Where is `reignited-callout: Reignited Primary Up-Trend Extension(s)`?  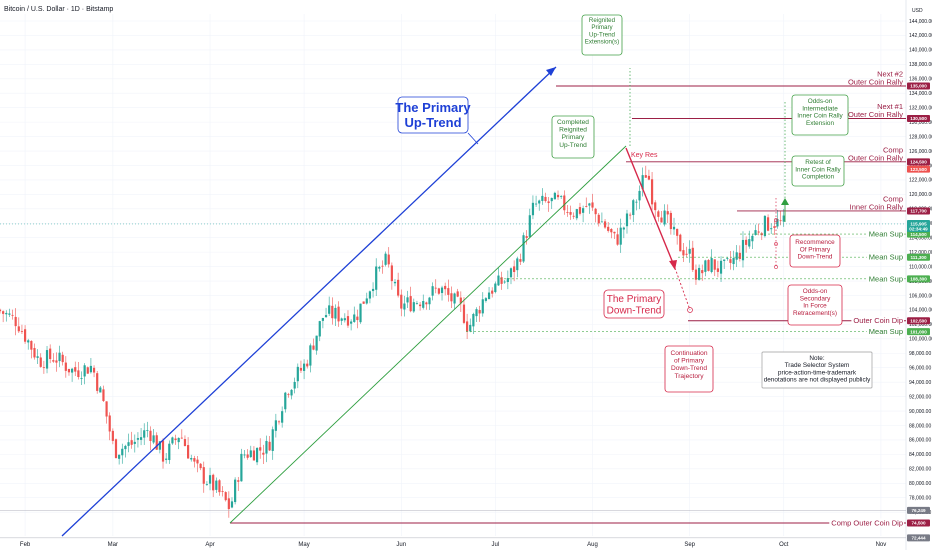
reignited-callout: Reignited Primary Up-Trend Extension(s) is located at coordinates (602, 35).